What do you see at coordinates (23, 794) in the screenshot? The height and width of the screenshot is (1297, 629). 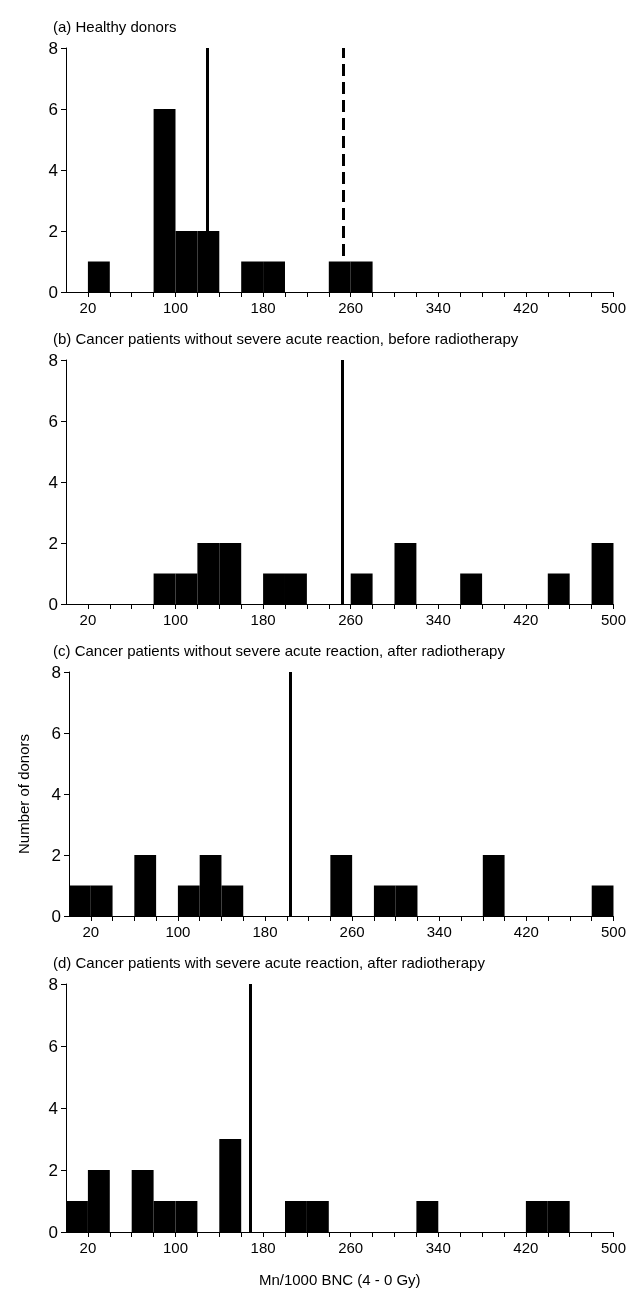 I see `y-axis-title: Number of donors` at bounding box center [23, 794].